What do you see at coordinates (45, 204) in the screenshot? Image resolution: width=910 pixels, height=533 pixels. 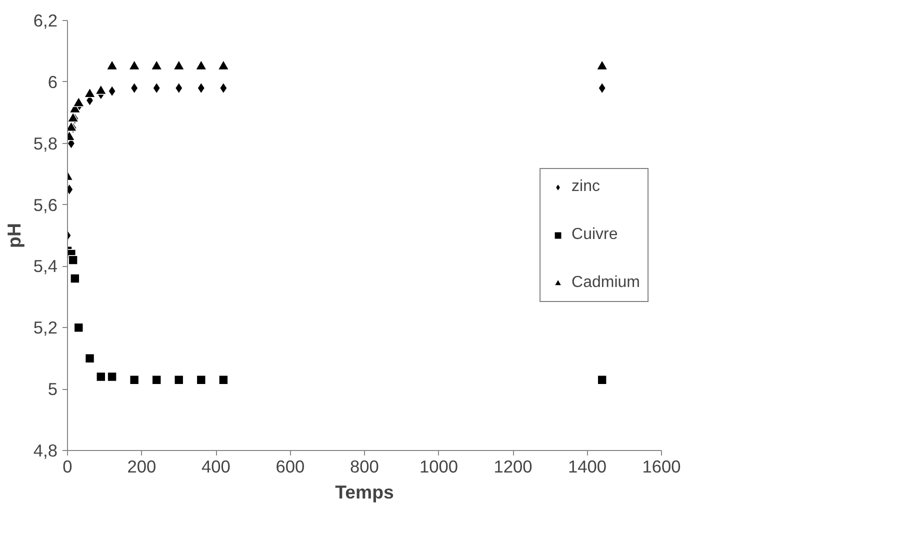 I see `y-tick-label: 5,6` at bounding box center [45, 204].